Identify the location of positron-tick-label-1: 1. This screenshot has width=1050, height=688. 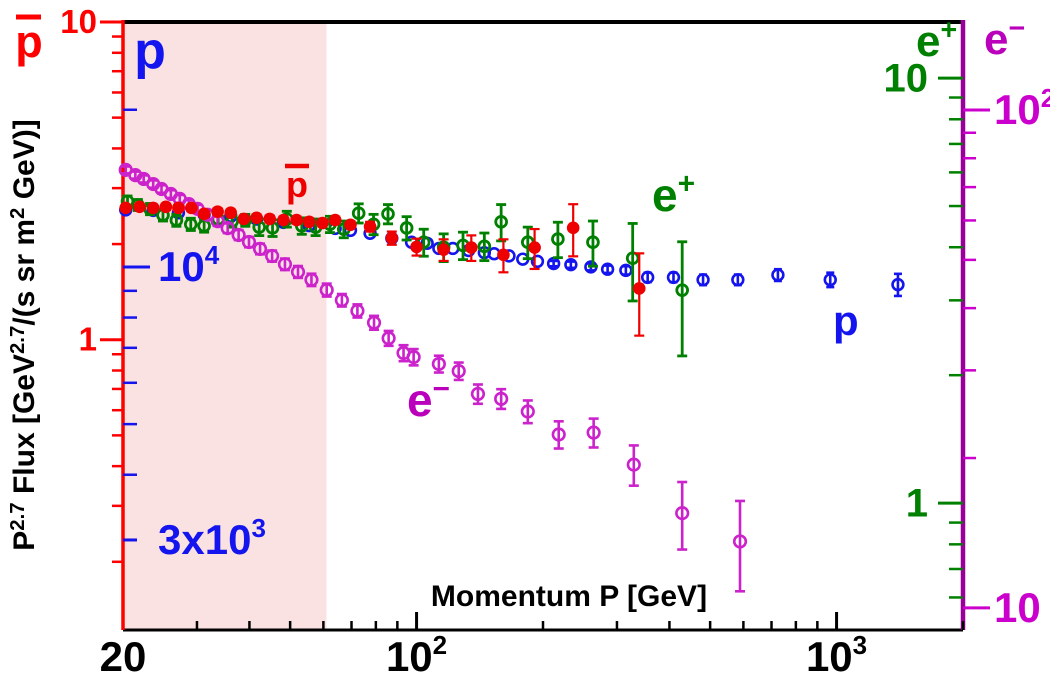
(917, 503).